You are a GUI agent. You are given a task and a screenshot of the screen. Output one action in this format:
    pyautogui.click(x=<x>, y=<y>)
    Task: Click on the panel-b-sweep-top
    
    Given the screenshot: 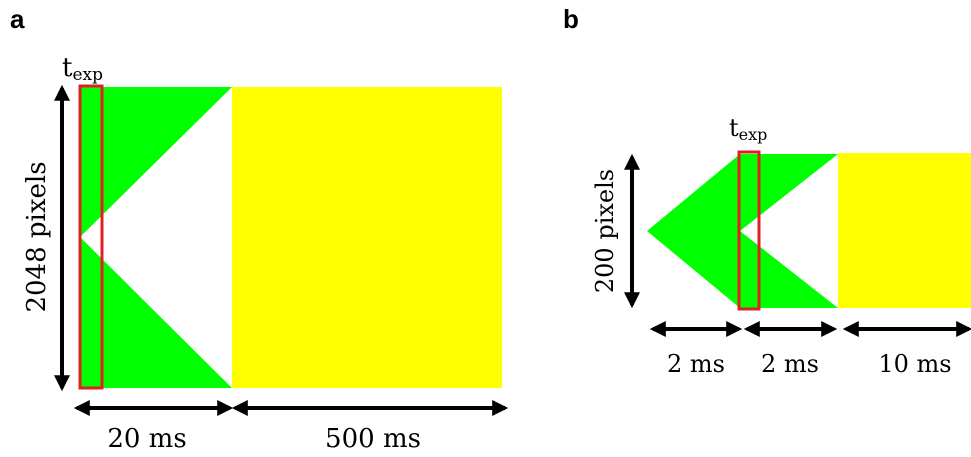 What is the action you would take?
    pyautogui.click(x=789, y=192)
    